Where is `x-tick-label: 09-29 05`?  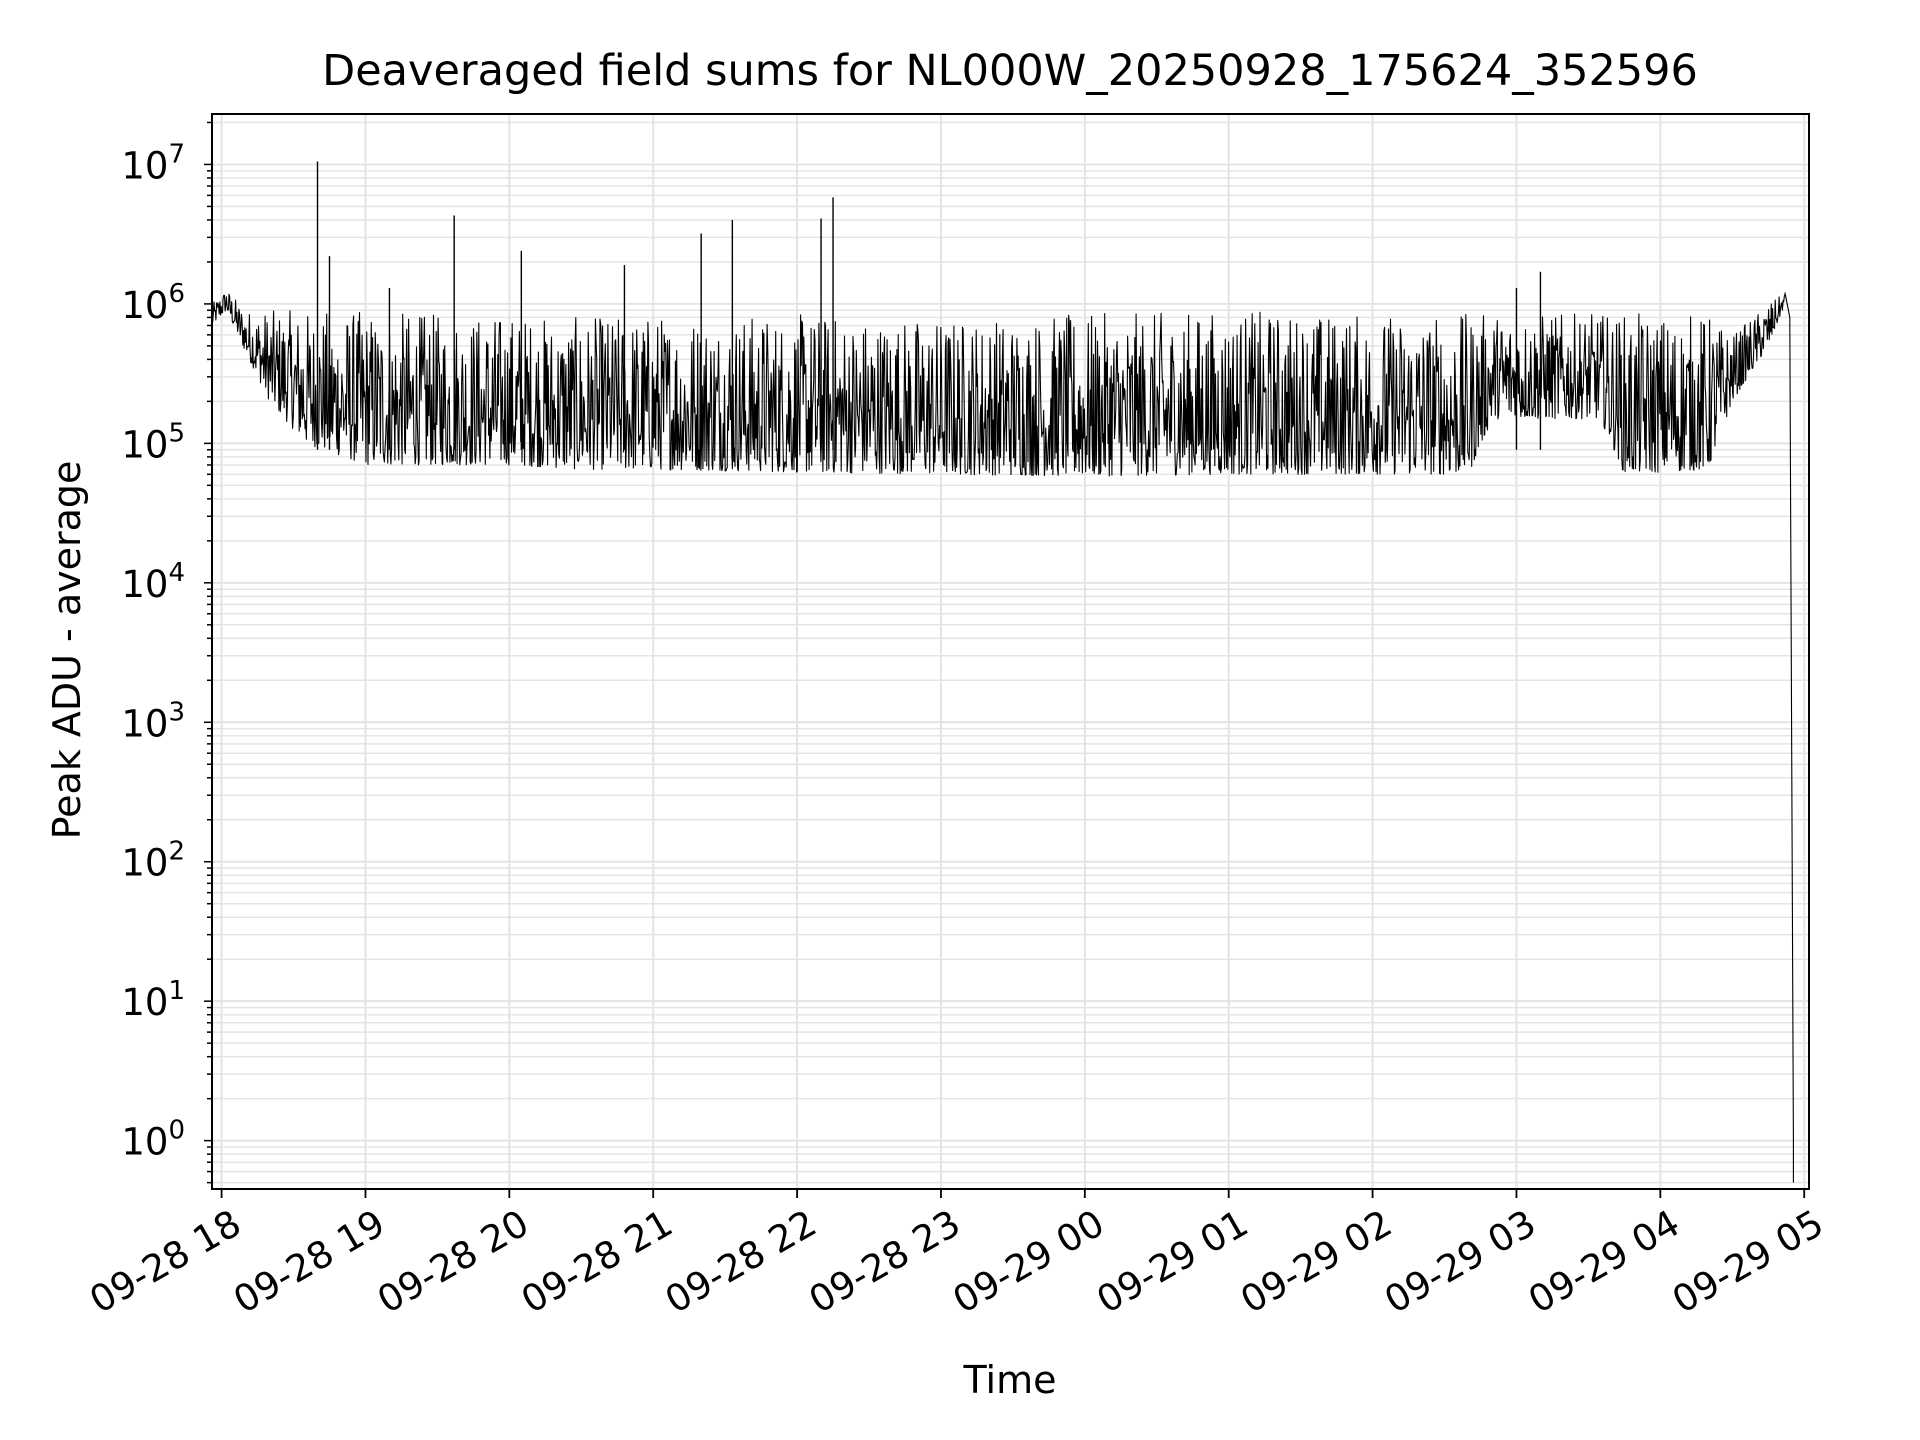 x-tick-label: 09-29 05 is located at coordinates (1748, 1262).